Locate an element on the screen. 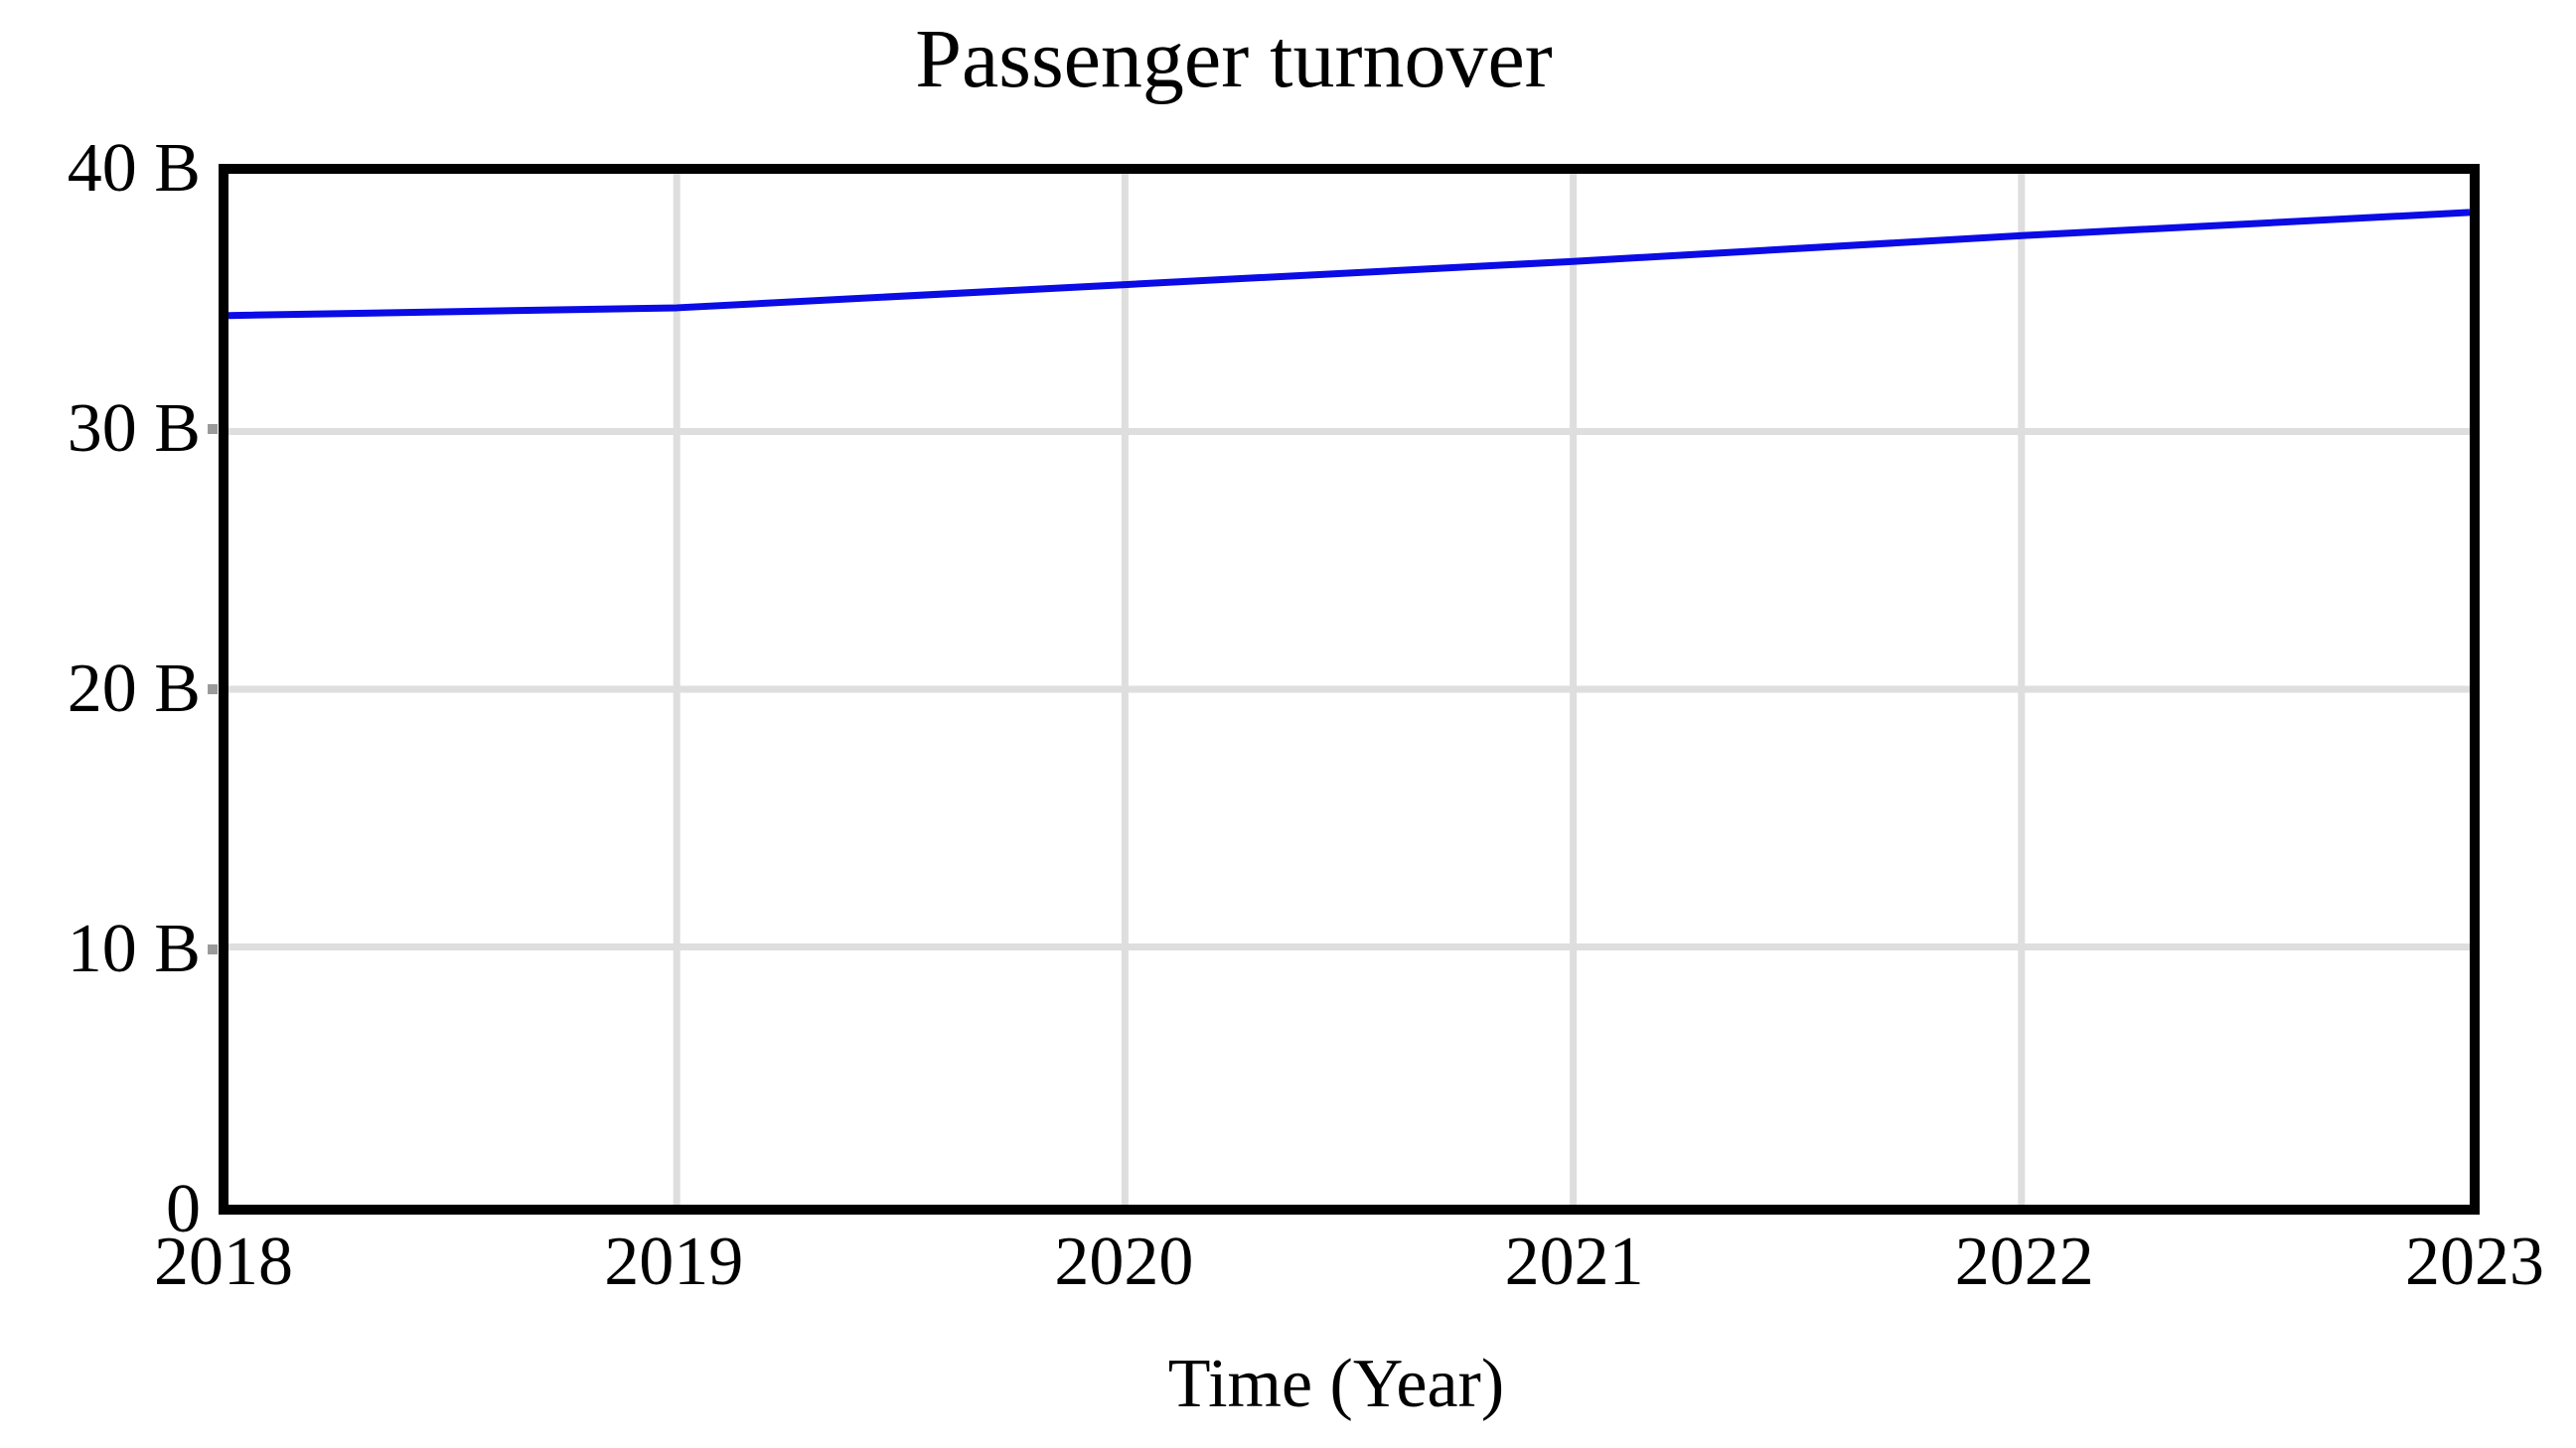 This screenshot has width=2576, height=1448. x-axis-title: Time (Year) is located at coordinates (1336, 1384).